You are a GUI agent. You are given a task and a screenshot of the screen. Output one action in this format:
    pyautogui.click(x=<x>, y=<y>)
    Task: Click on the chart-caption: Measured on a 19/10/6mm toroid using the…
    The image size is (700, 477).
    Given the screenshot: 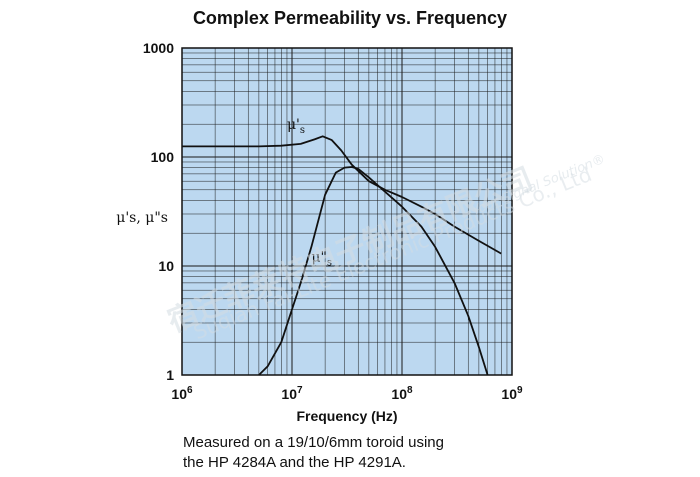 What is the action you would take?
    pyautogui.click(x=313, y=453)
    